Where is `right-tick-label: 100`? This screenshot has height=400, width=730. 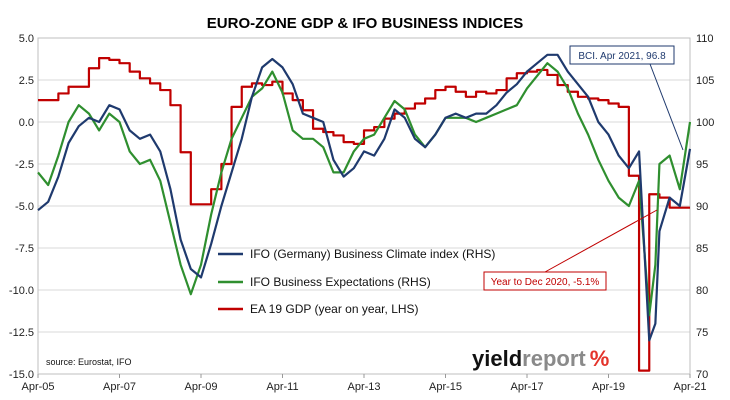
right-tick-label: 100 is located at coordinates (705, 123).